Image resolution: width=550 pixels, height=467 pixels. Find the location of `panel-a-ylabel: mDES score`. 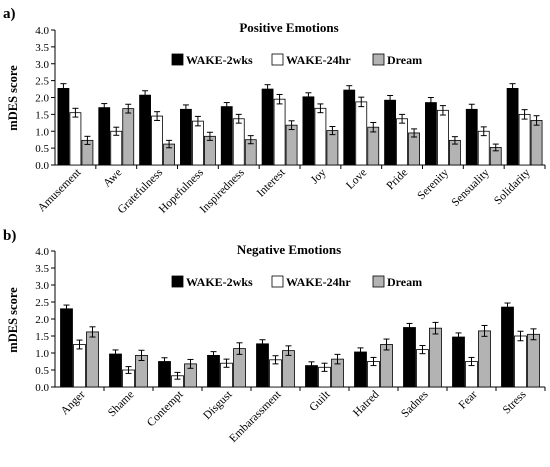

panel-a-ylabel: mDES score is located at coordinates (13, 98).